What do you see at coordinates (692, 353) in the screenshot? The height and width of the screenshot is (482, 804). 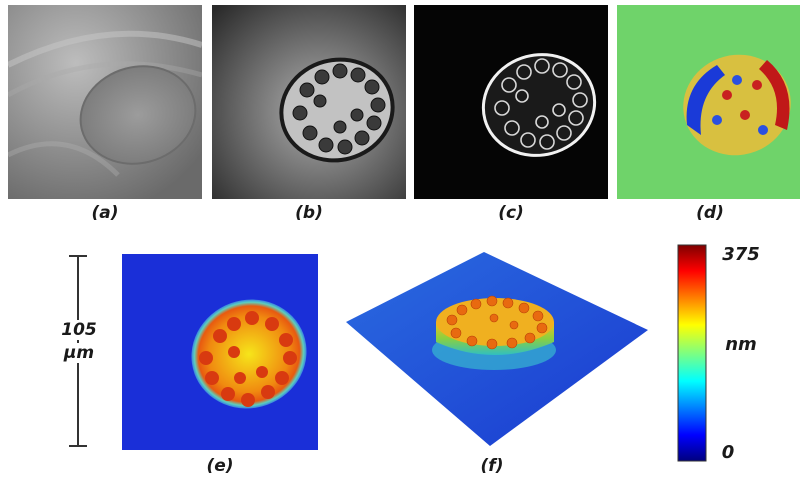 I see `colorbar` at bounding box center [692, 353].